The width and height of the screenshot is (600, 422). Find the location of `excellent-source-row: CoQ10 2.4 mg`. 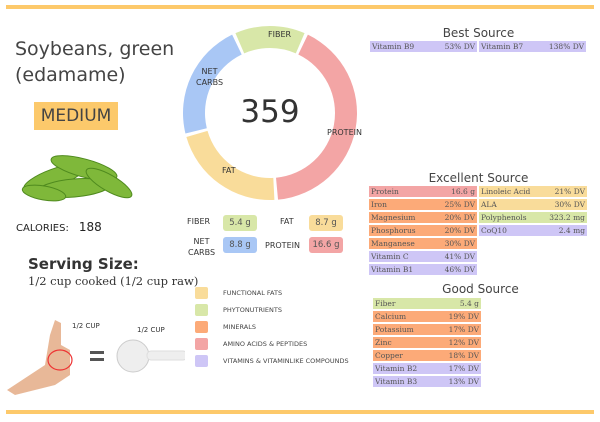

excellent-source-row: CoQ10 2.4 mg is located at coordinates (533, 230).